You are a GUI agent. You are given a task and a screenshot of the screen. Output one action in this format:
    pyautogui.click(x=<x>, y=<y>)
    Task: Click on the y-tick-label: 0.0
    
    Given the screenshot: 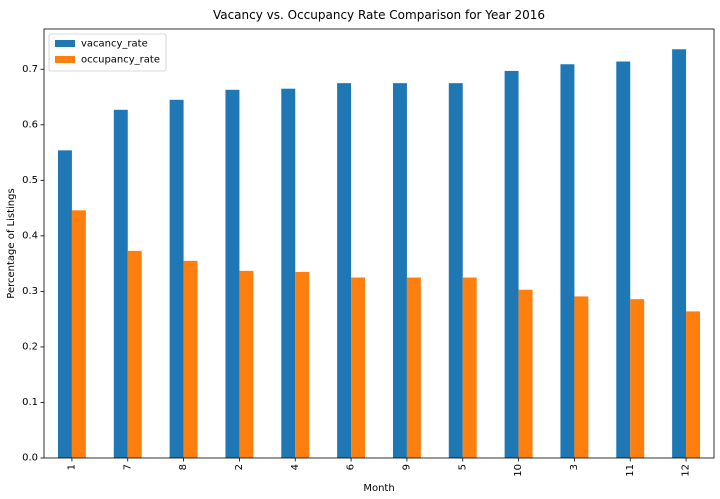 What is the action you would take?
    pyautogui.click(x=30, y=458)
    